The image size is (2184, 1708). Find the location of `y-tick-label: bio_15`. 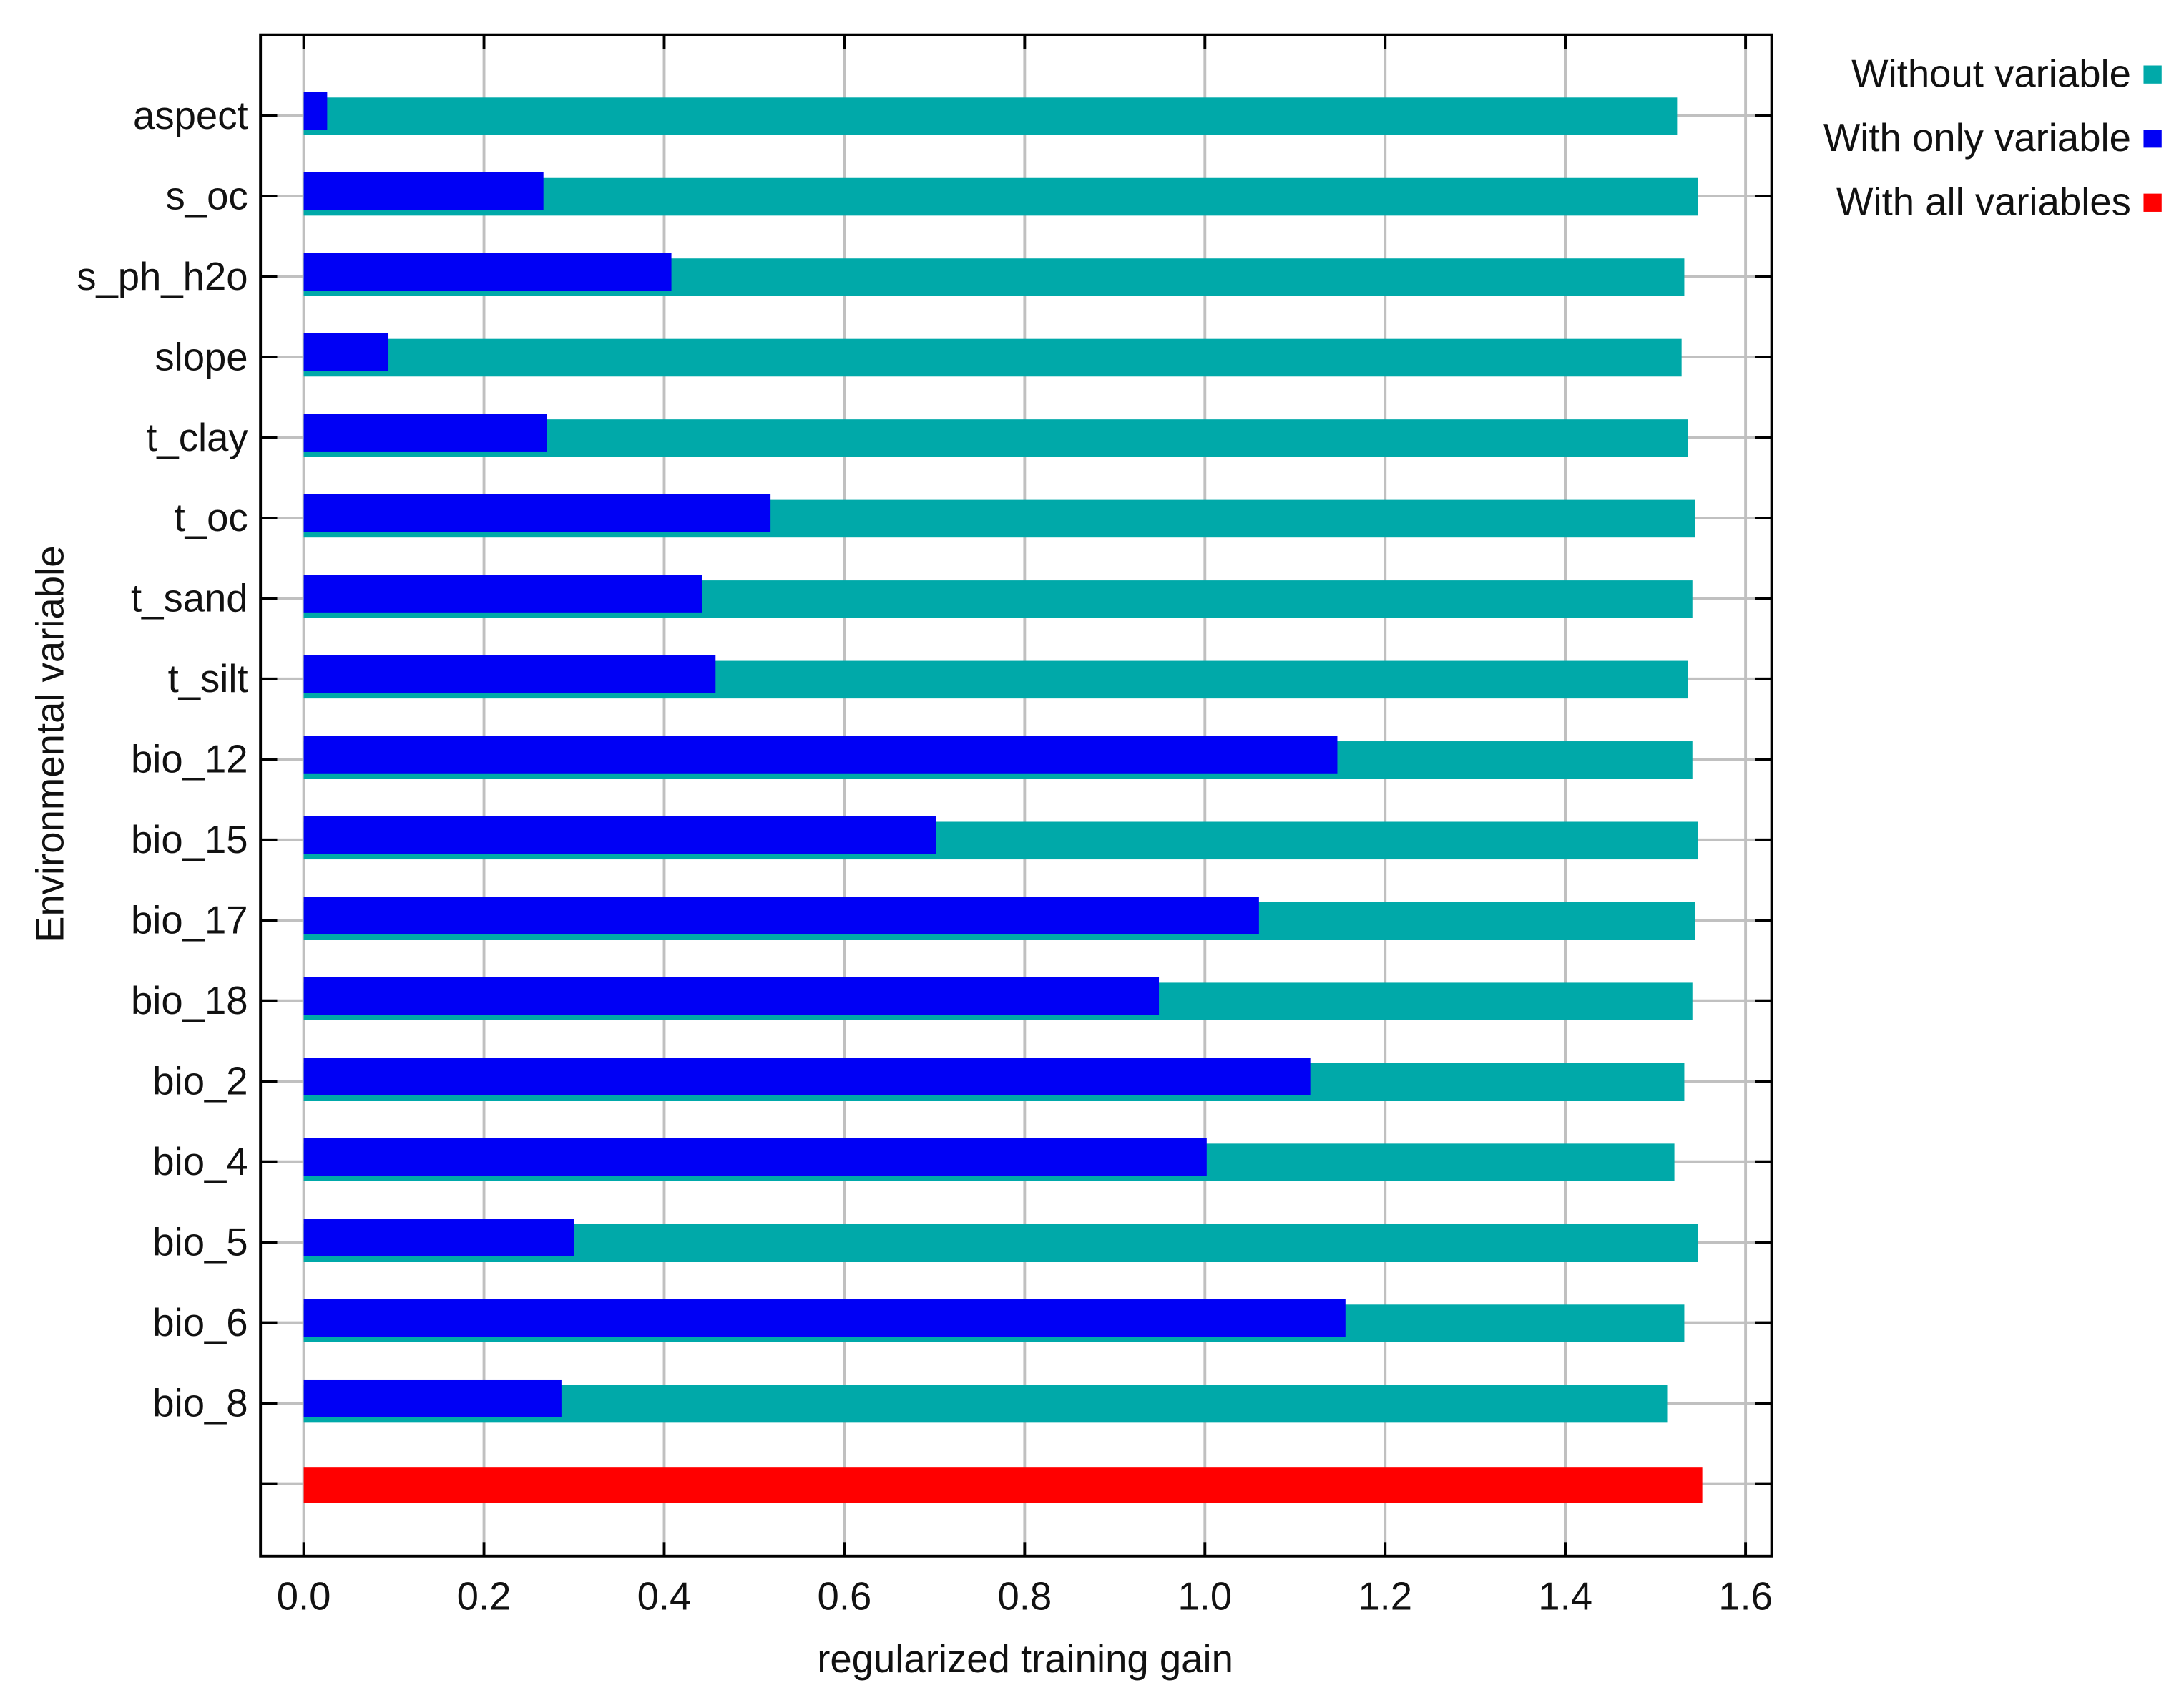

y-tick-label: bio_15 is located at coordinates (189, 840).